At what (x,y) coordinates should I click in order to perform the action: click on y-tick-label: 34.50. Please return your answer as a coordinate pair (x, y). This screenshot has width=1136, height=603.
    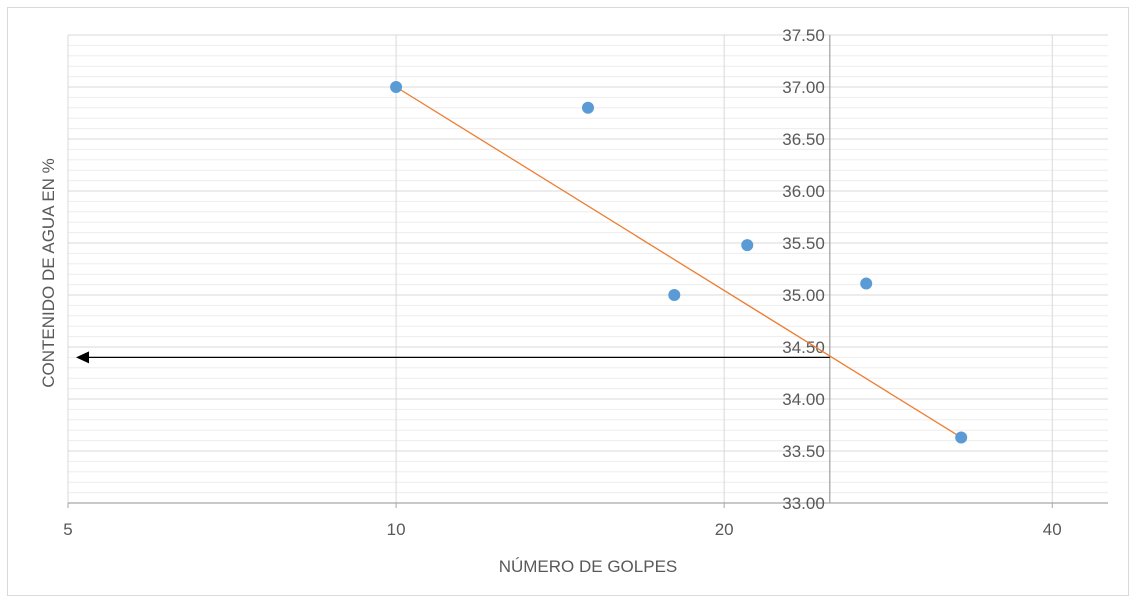
    Looking at the image, I should click on (803, 347).